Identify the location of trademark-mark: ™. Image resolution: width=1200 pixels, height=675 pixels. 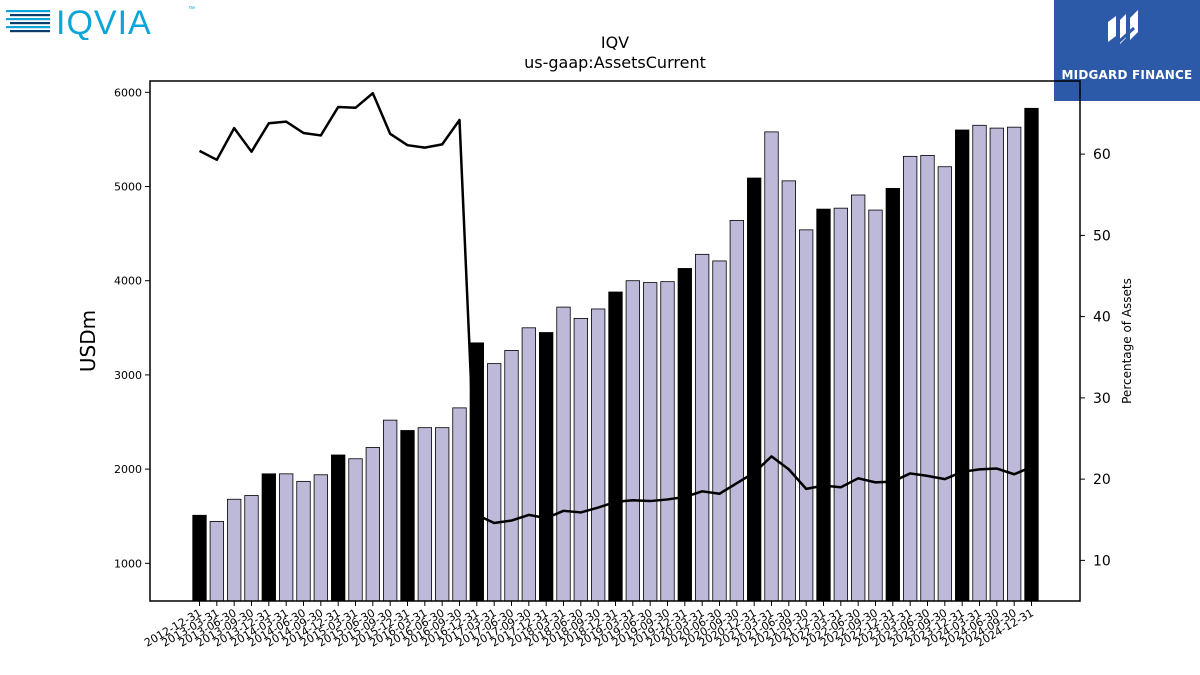
(191, 9).